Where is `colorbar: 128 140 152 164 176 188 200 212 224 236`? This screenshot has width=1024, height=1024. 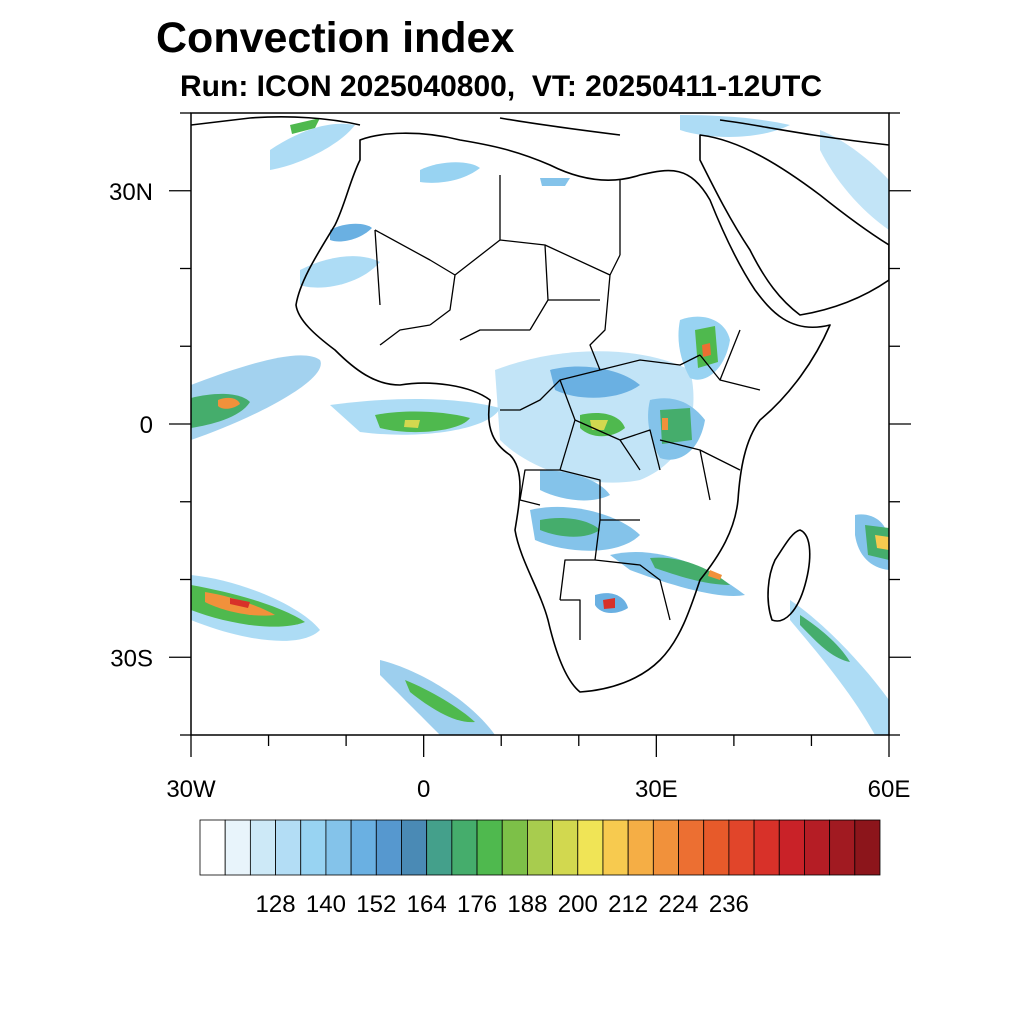 colorbar: 128 140 152 164 176 188 200 212 224 236 is located at coordinates (540, 868).